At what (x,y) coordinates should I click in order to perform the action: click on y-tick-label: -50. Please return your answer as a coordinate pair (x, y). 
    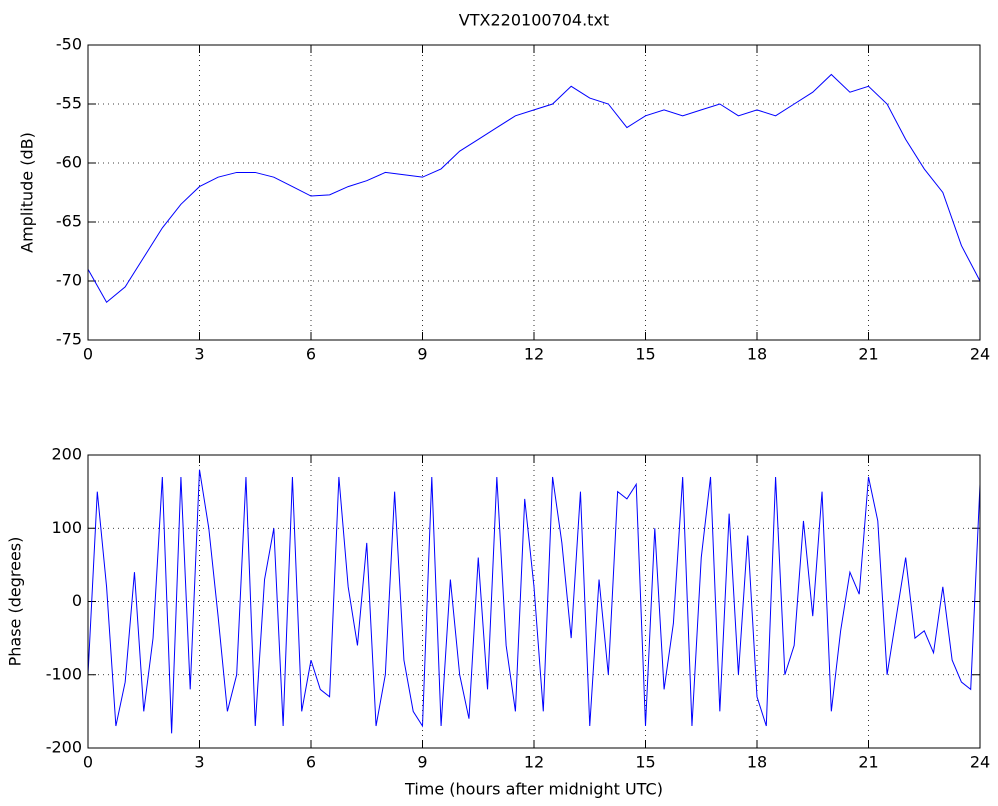
    Looking at the image, I should click on (69, 44).